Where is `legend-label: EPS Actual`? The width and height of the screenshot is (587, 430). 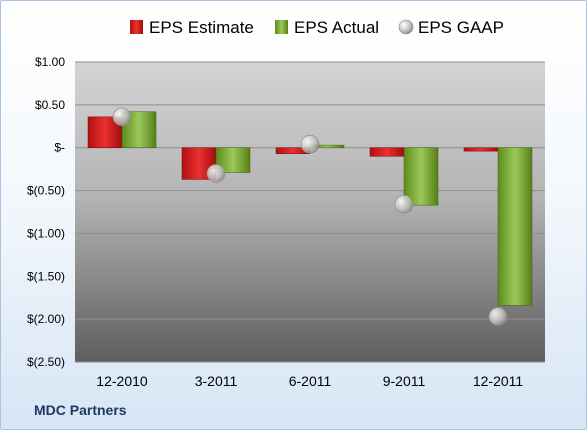
legend-label: EPS Actual is located at coordinates (336, 27).